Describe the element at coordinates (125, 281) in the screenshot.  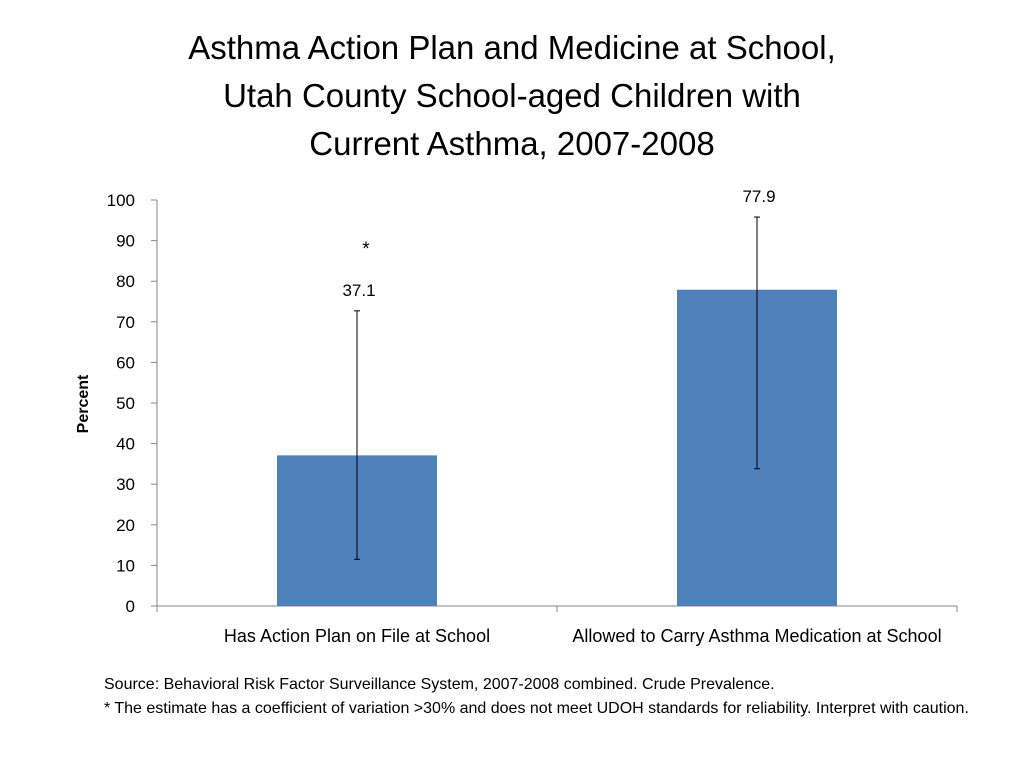
I see `y-tick-label: 80` at that location.